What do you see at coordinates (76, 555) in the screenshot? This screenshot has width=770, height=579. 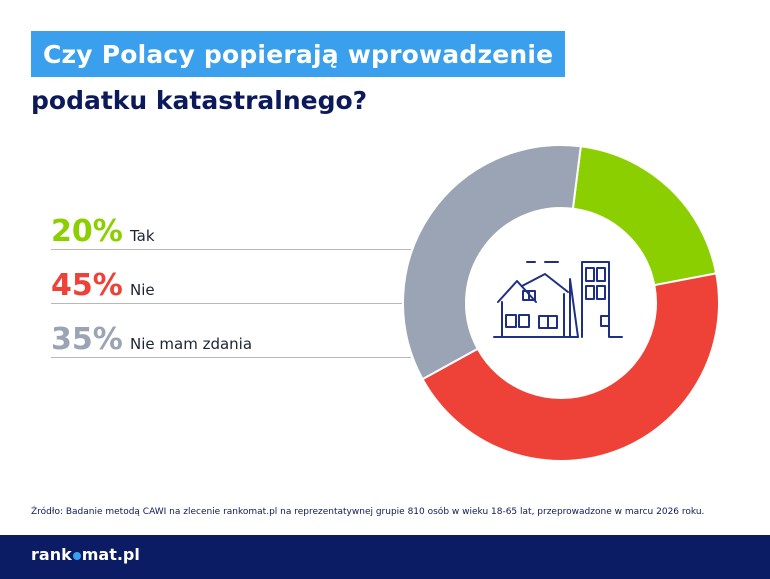 I see `logo-dot-icon` at bounding box center [76, 555].